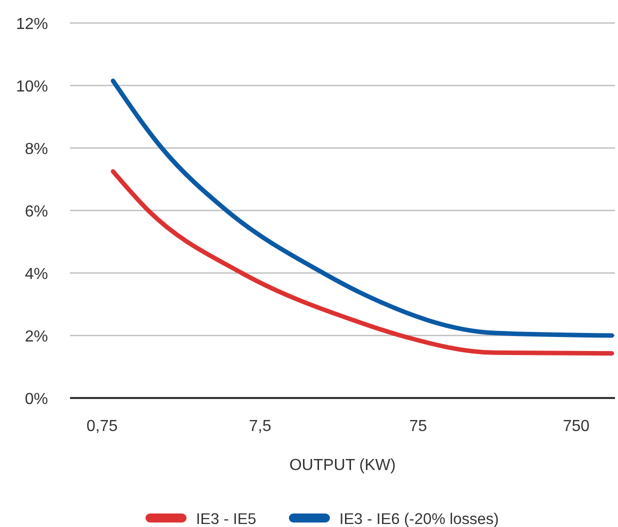  What do you see at coordinates (226, 519) in the screenshot?
I see `legend-label: IE3 - IE5` at bounding box center [226, 519].